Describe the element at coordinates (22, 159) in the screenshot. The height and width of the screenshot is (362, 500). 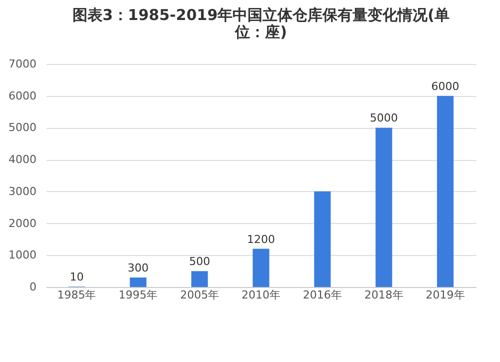
I see `y-tick-label: 4000` at that location.